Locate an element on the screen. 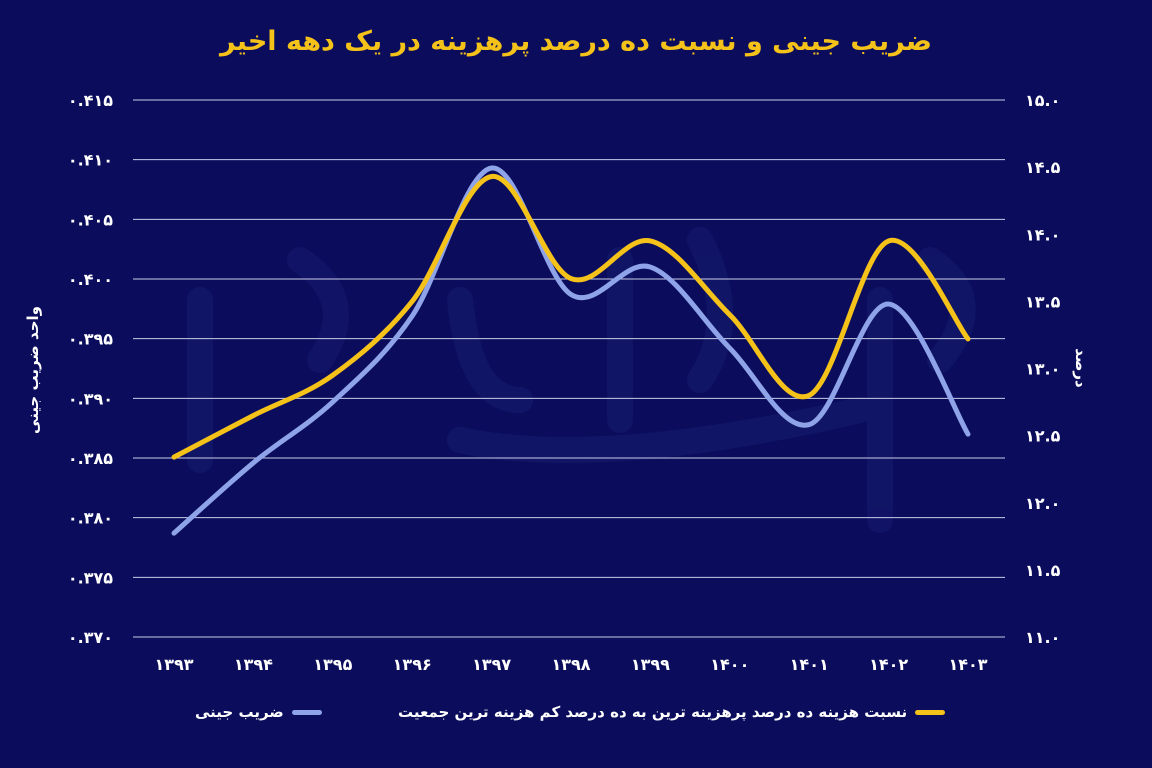  x-tick-label: ۱۳۹۴ is located at coordinates (253, 664).